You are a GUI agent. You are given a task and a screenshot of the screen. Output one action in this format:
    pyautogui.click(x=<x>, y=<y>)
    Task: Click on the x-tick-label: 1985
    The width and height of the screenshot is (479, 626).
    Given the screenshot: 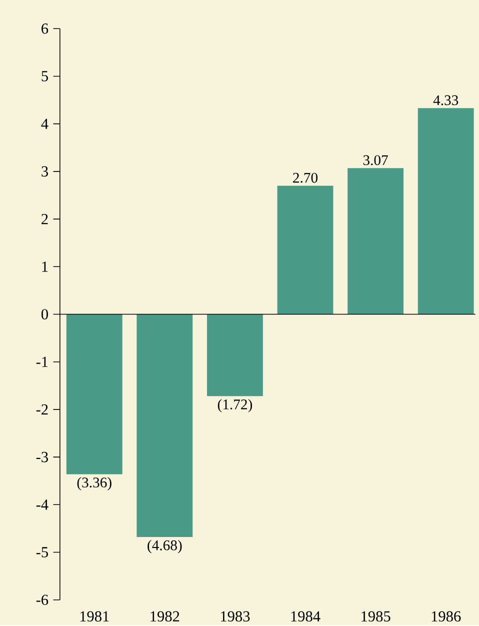 What is the action you would take?
    pyautogui.click(x=375, y=616)
    